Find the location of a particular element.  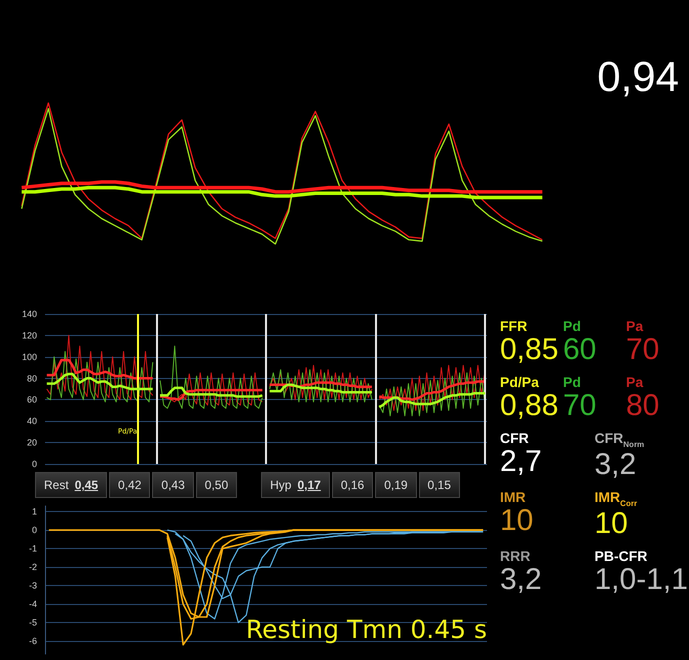

y-tick-label: 40 is located at coordinates (31, 421).